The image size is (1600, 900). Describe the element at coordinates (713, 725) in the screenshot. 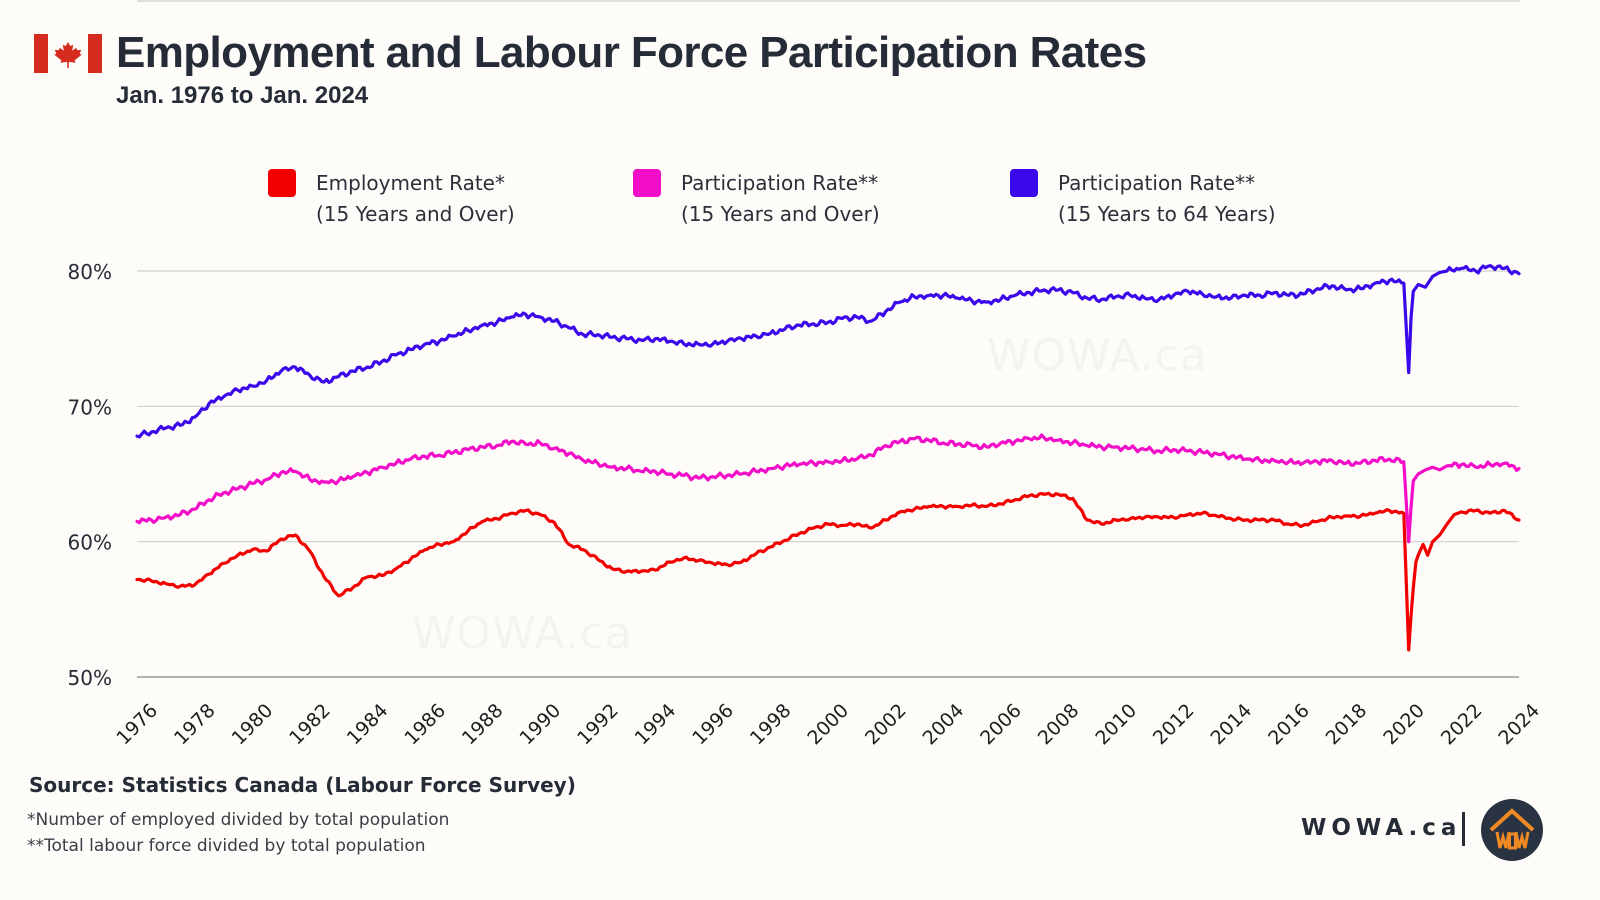

I see `x-tick-label: 1996` at that location.